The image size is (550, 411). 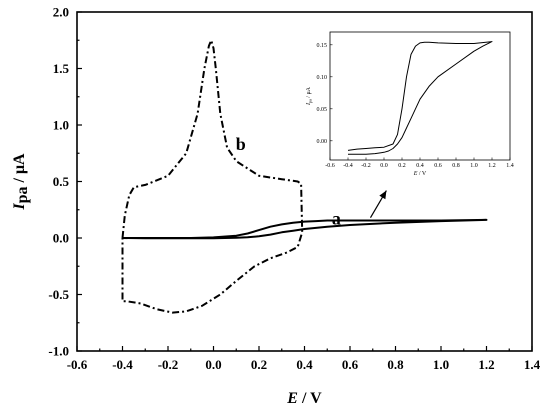 What do you see at coordinates (415, 174) in the screenshot?
I see `inset-x-axis-variable: E` at bounding box center [415, 174].